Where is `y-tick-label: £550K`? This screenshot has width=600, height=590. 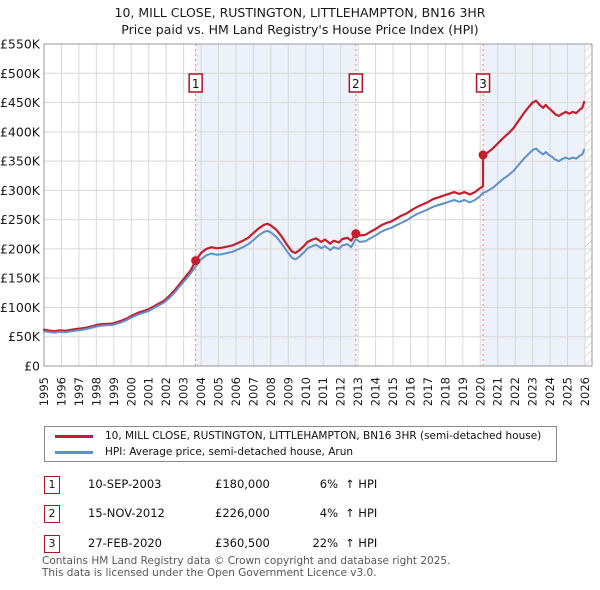
y-tick-label: £550K is located at coordinates (20, 44).